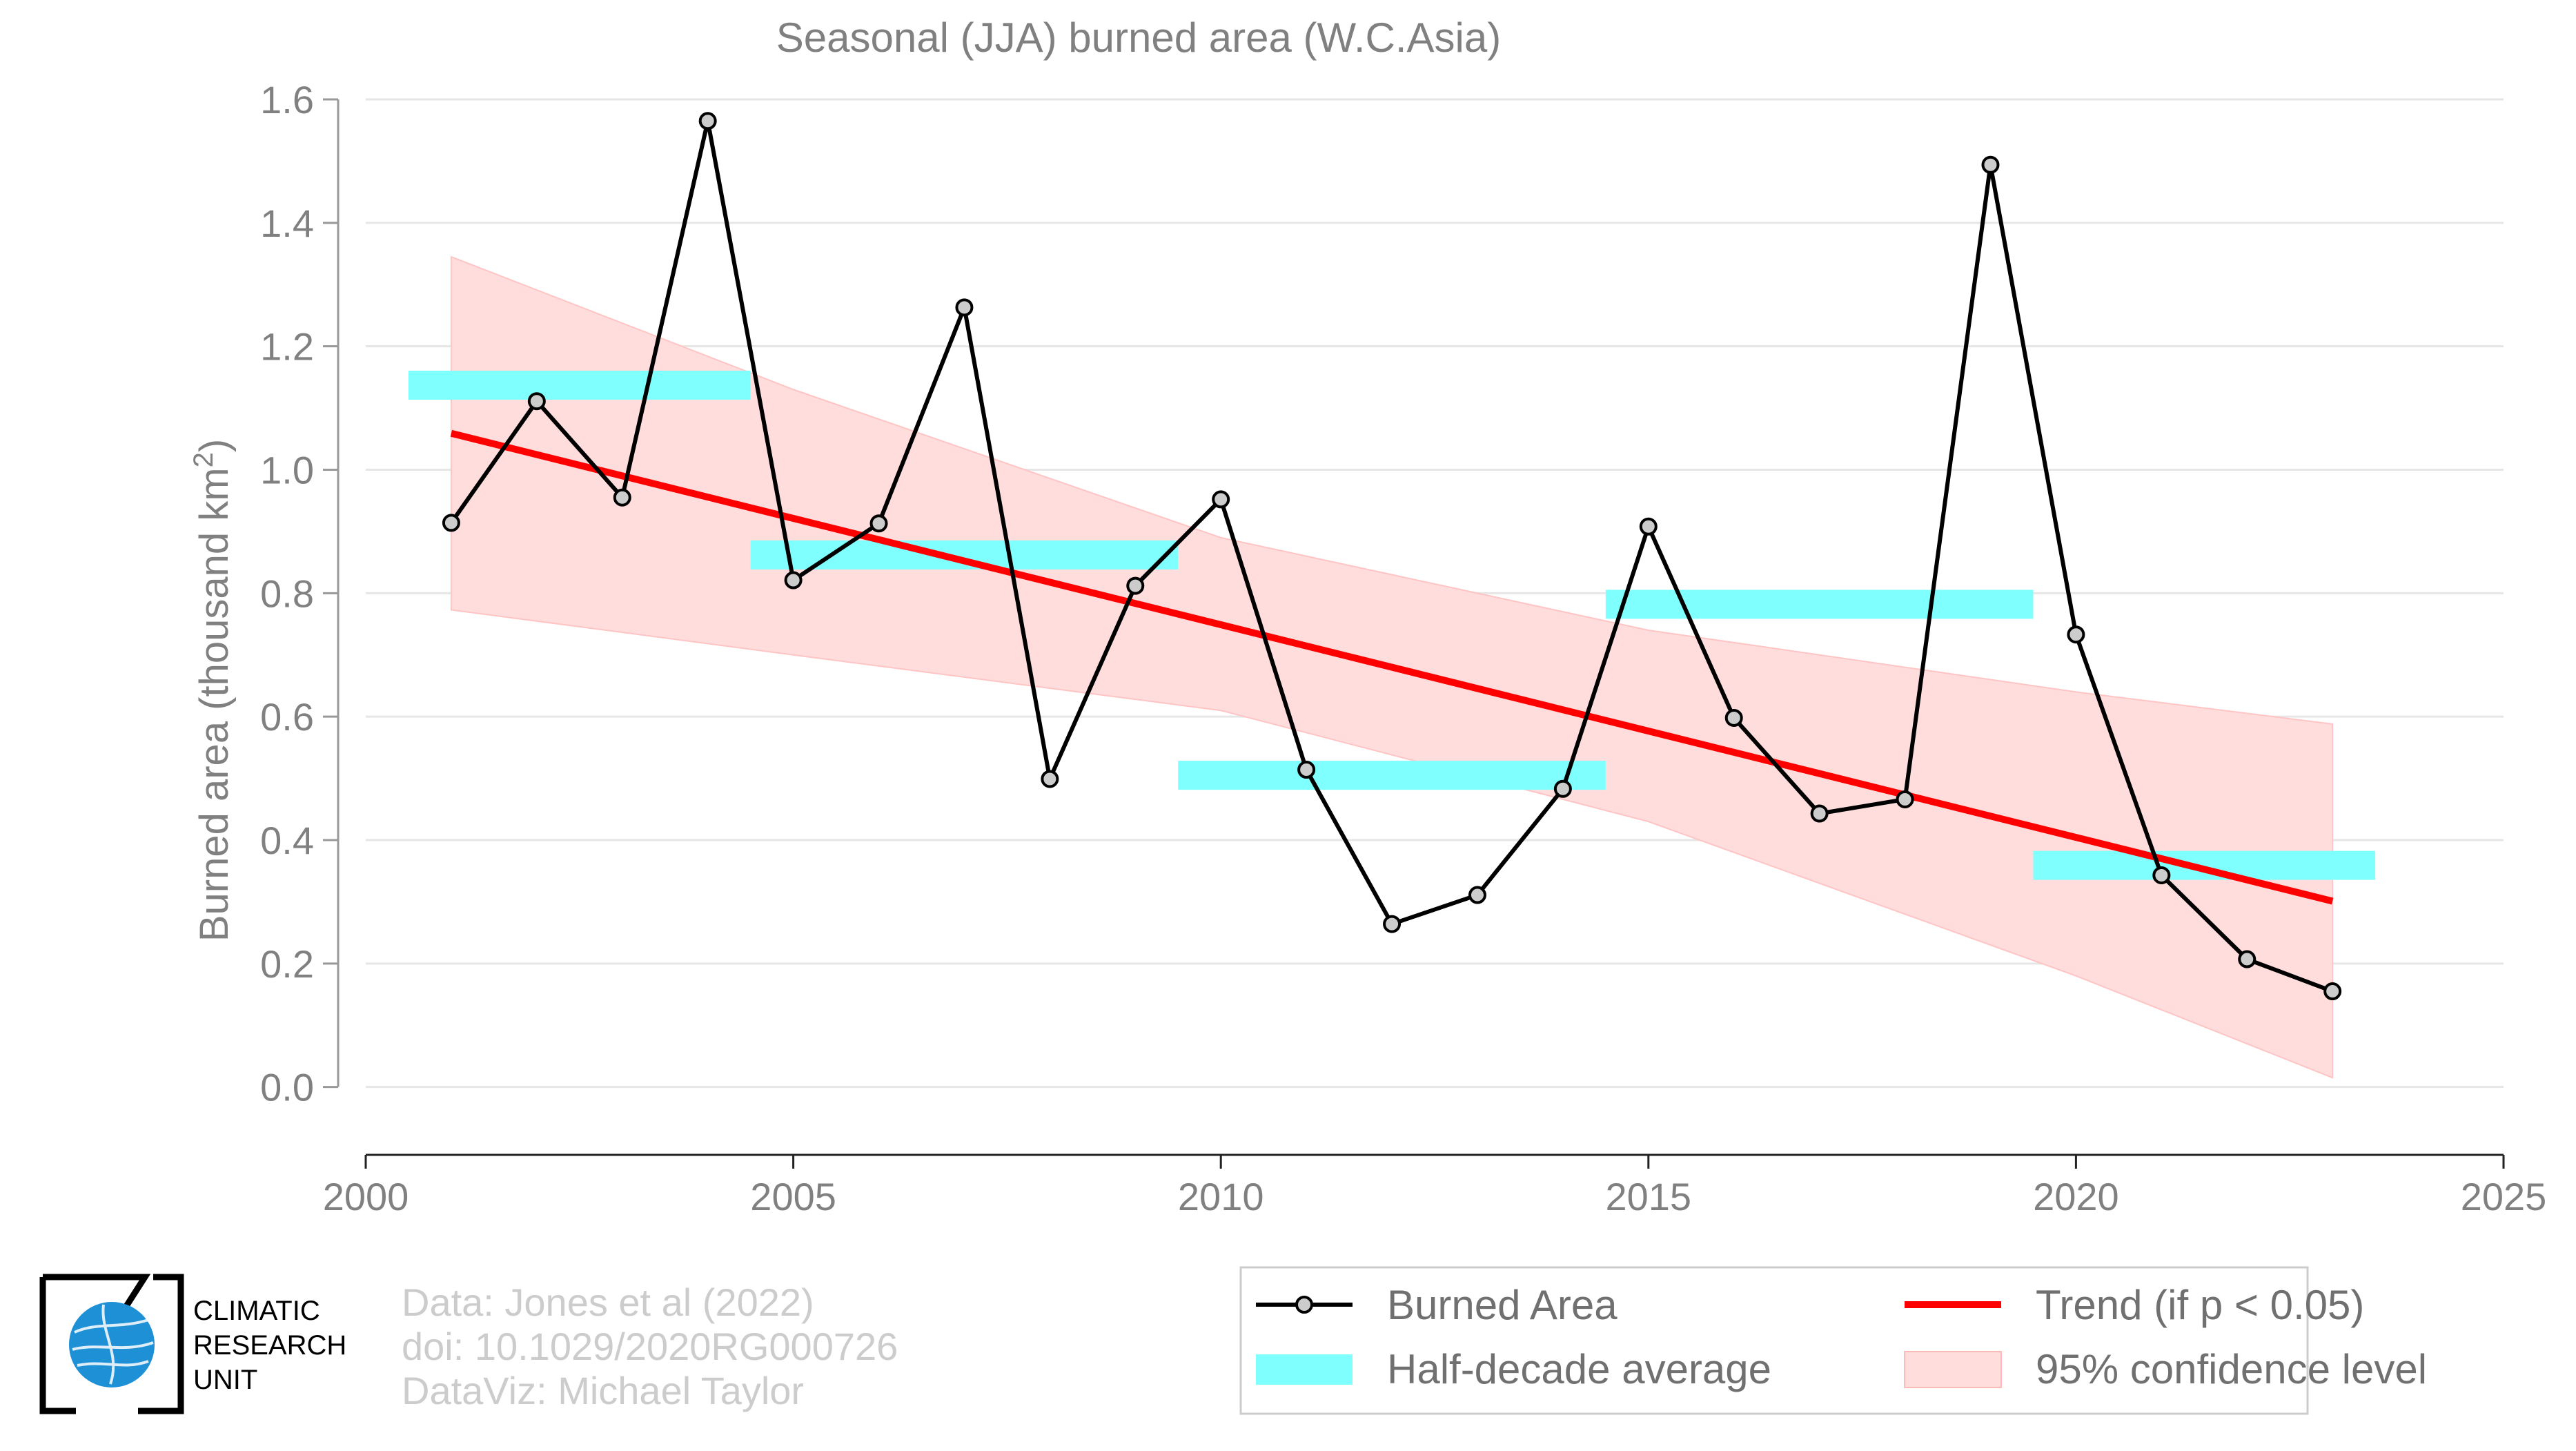  What do you see at coordinates (287, 1087) in the screenshot?
I see `y-tick-label: 0.0` at bounding box center [287, 1087].